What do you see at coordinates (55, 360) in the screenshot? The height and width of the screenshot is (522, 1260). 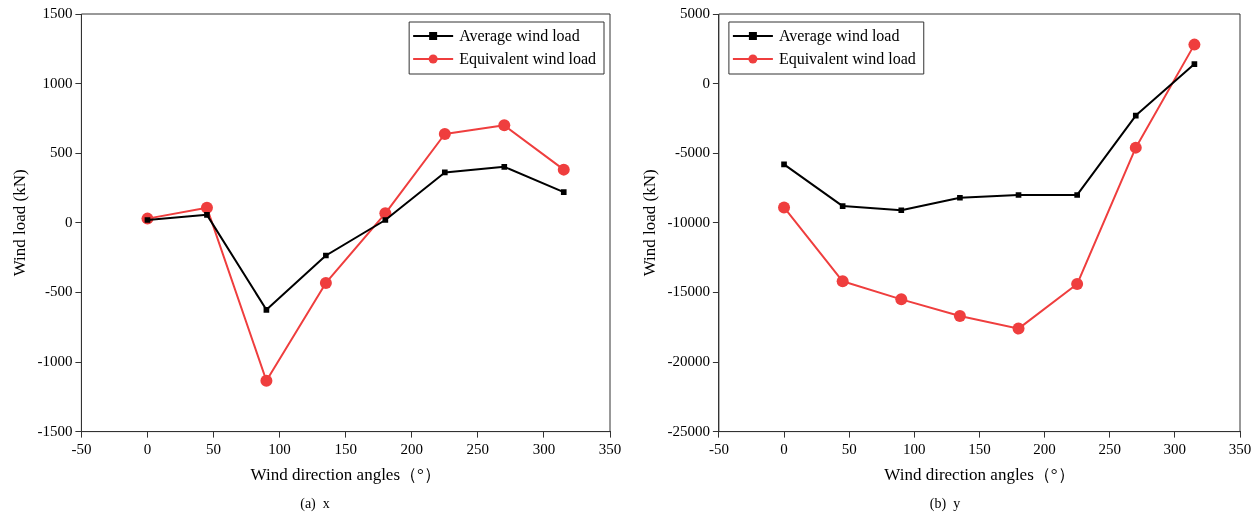 I see `y-tick-label: -1000` at bounding box center [55, 360].